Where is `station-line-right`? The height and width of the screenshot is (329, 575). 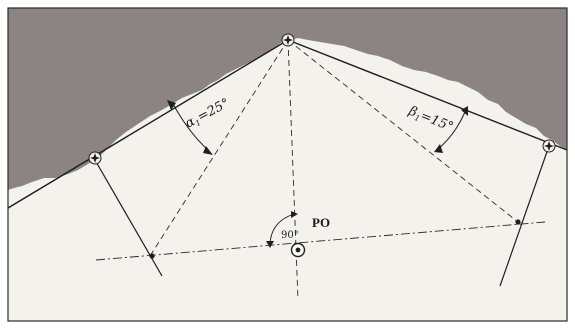 station-line-right is located at coordinates (524, 216).